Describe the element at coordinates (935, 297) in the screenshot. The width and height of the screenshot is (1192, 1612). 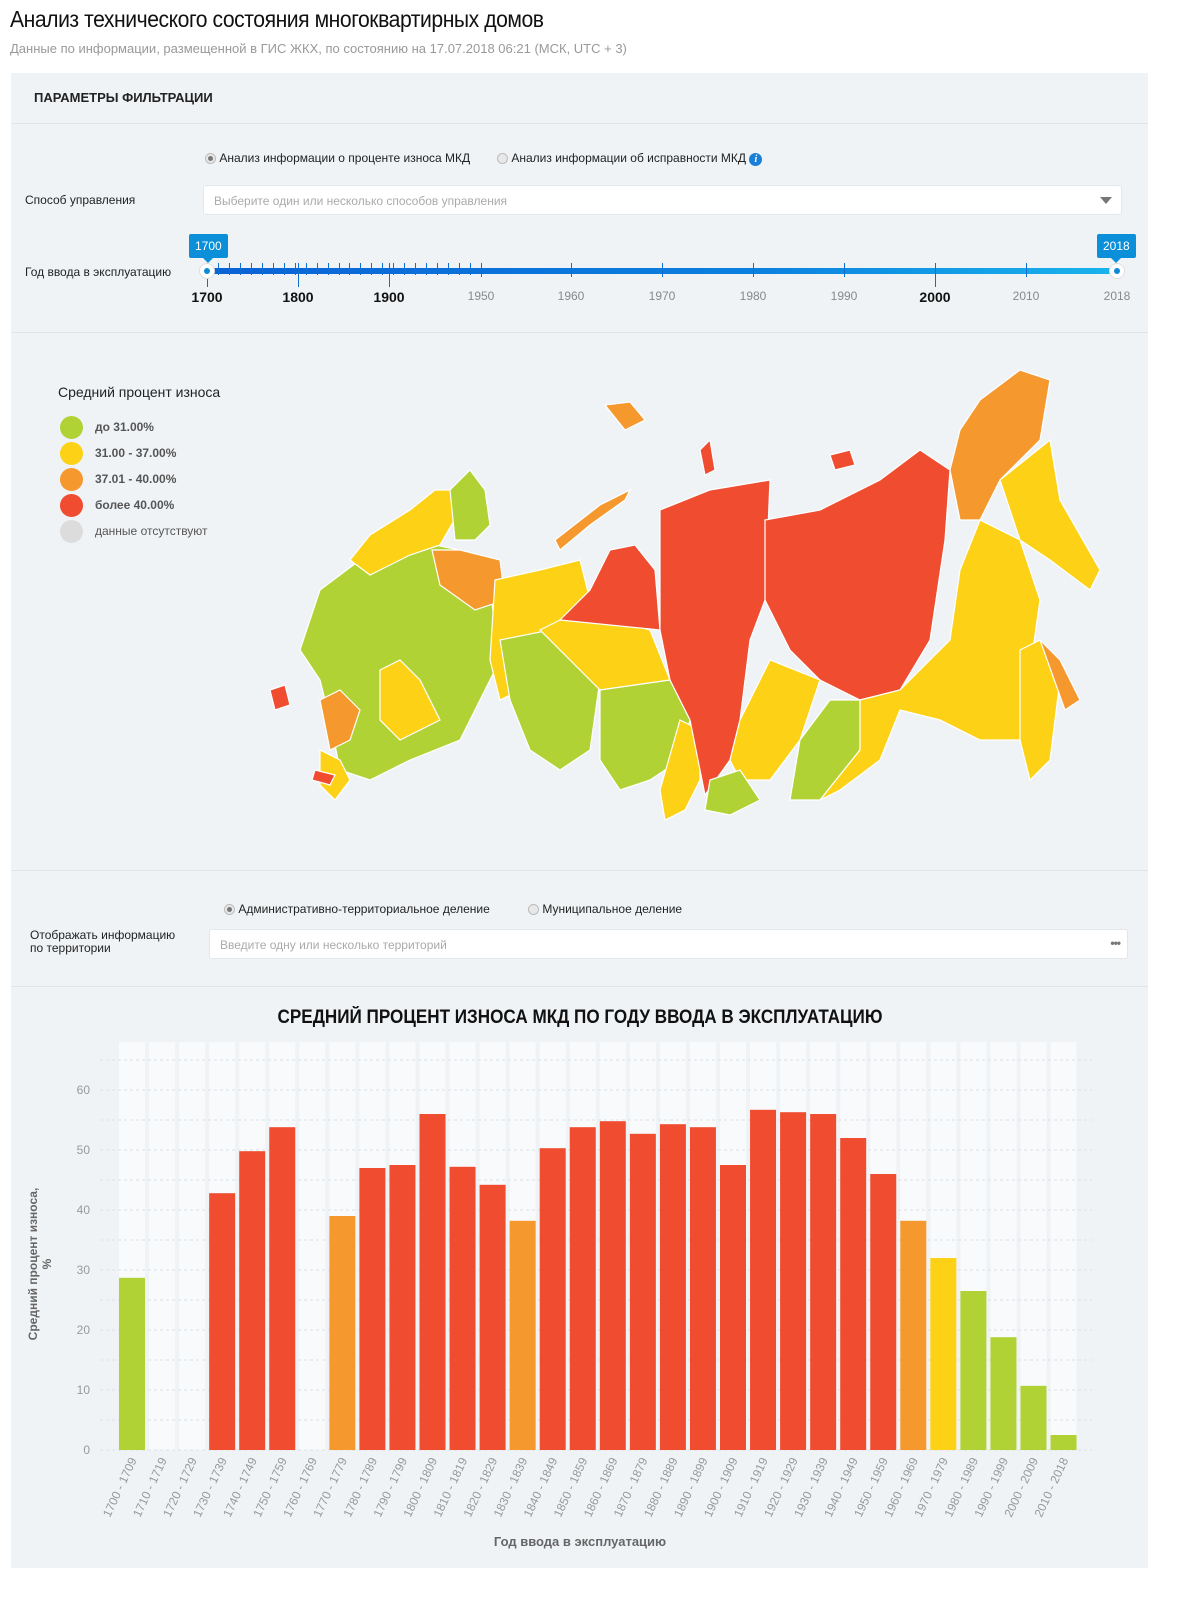
I see `slider-tick-label: 2000` at that location.